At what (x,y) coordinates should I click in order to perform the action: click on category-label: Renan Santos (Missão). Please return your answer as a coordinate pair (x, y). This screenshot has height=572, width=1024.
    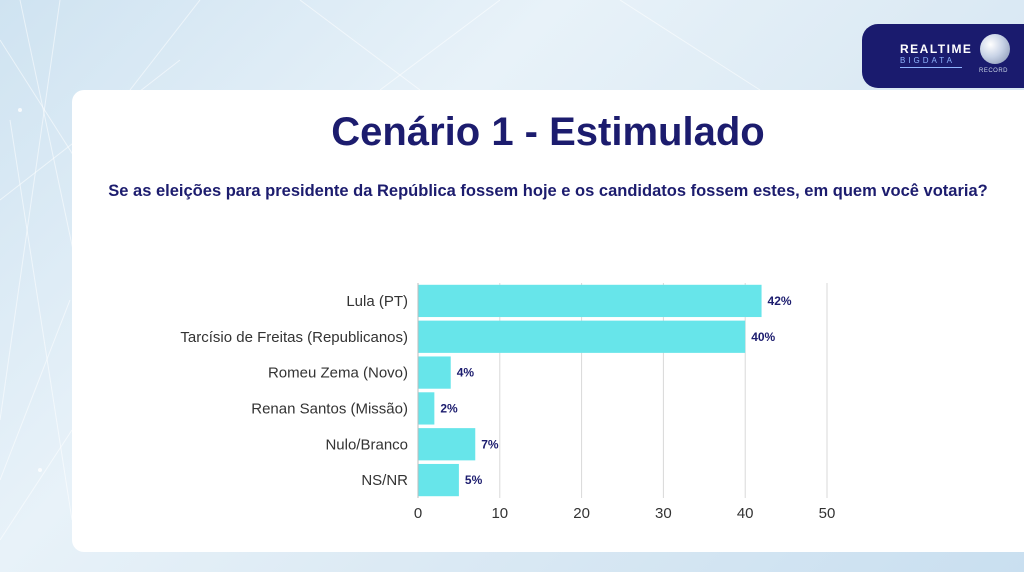
    Looking at the image, I should click on (329, 408).